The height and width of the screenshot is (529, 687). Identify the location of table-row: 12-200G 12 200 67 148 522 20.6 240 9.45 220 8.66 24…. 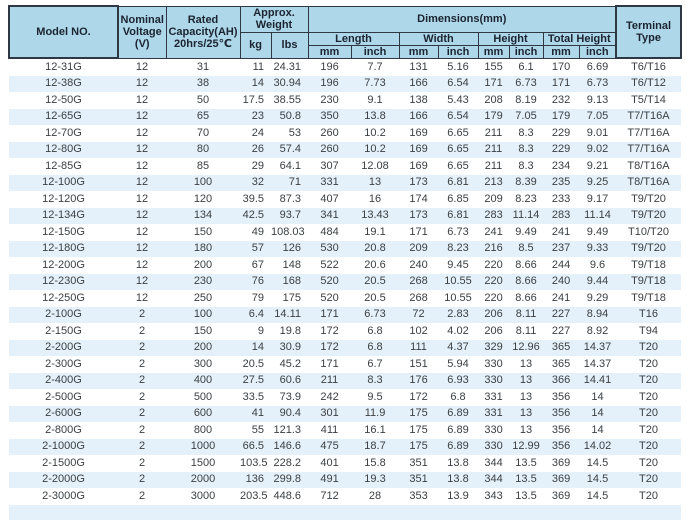
(345, 265).